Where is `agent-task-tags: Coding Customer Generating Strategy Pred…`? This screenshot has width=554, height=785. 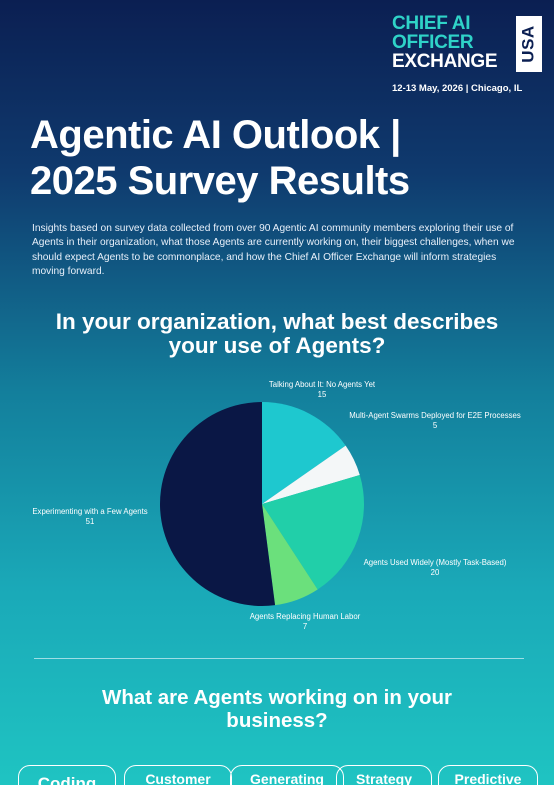 agent-task-tags: Coding Customer Generating Strategy Pred… is located at coordinates (286, 775).